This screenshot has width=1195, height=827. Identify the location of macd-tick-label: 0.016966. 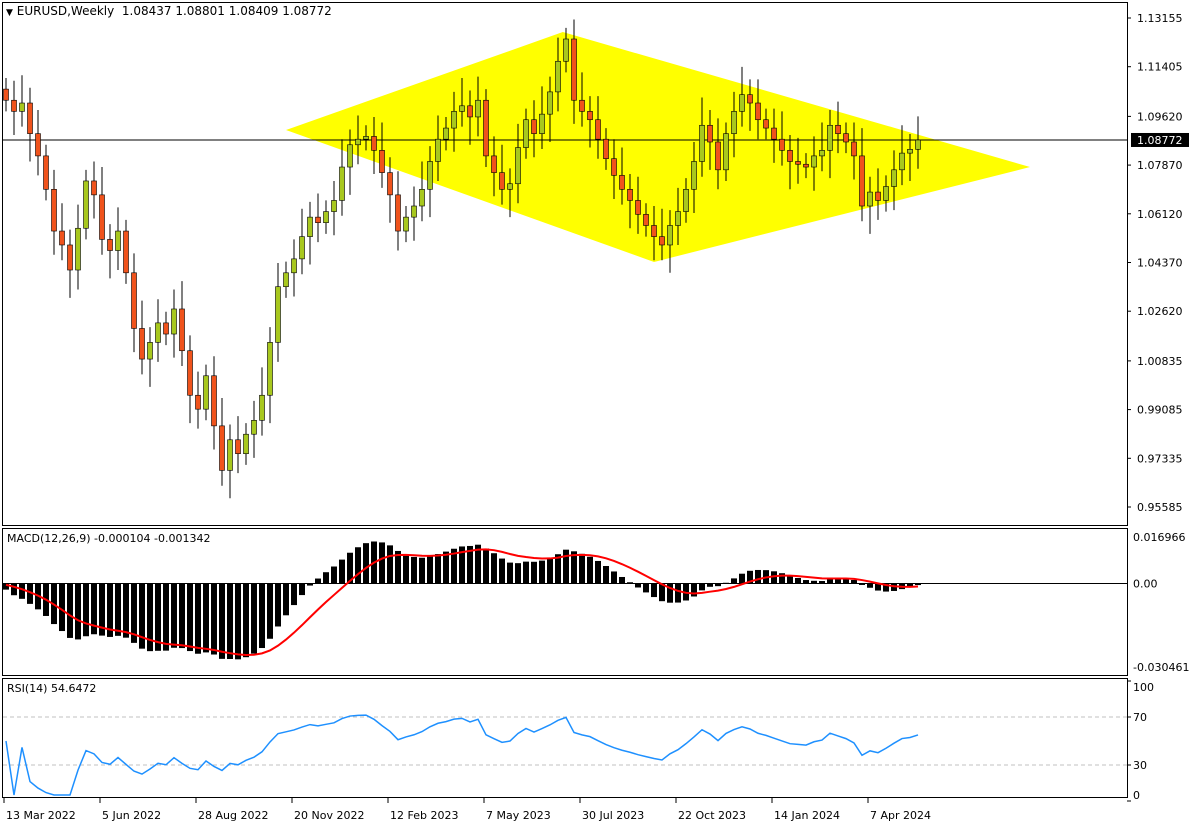
(1159, 537).